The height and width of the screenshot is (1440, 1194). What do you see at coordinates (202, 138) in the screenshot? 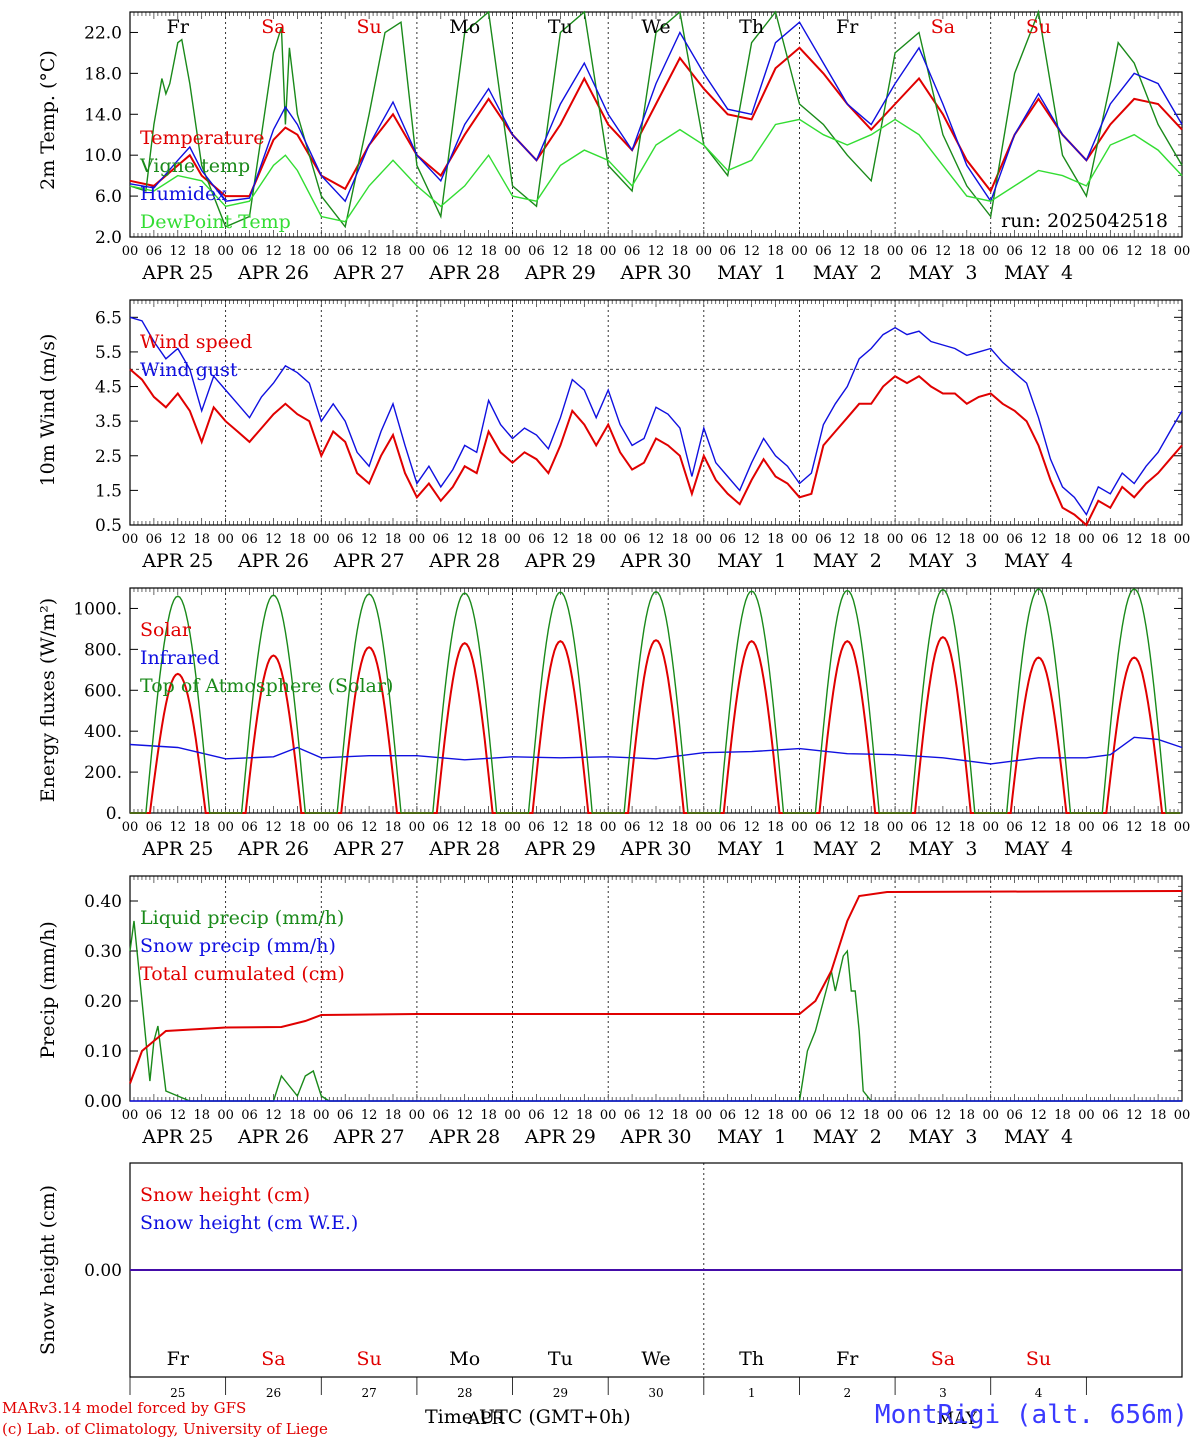
I see `legend-entry: Temperature` at bounding box center [202, 138].